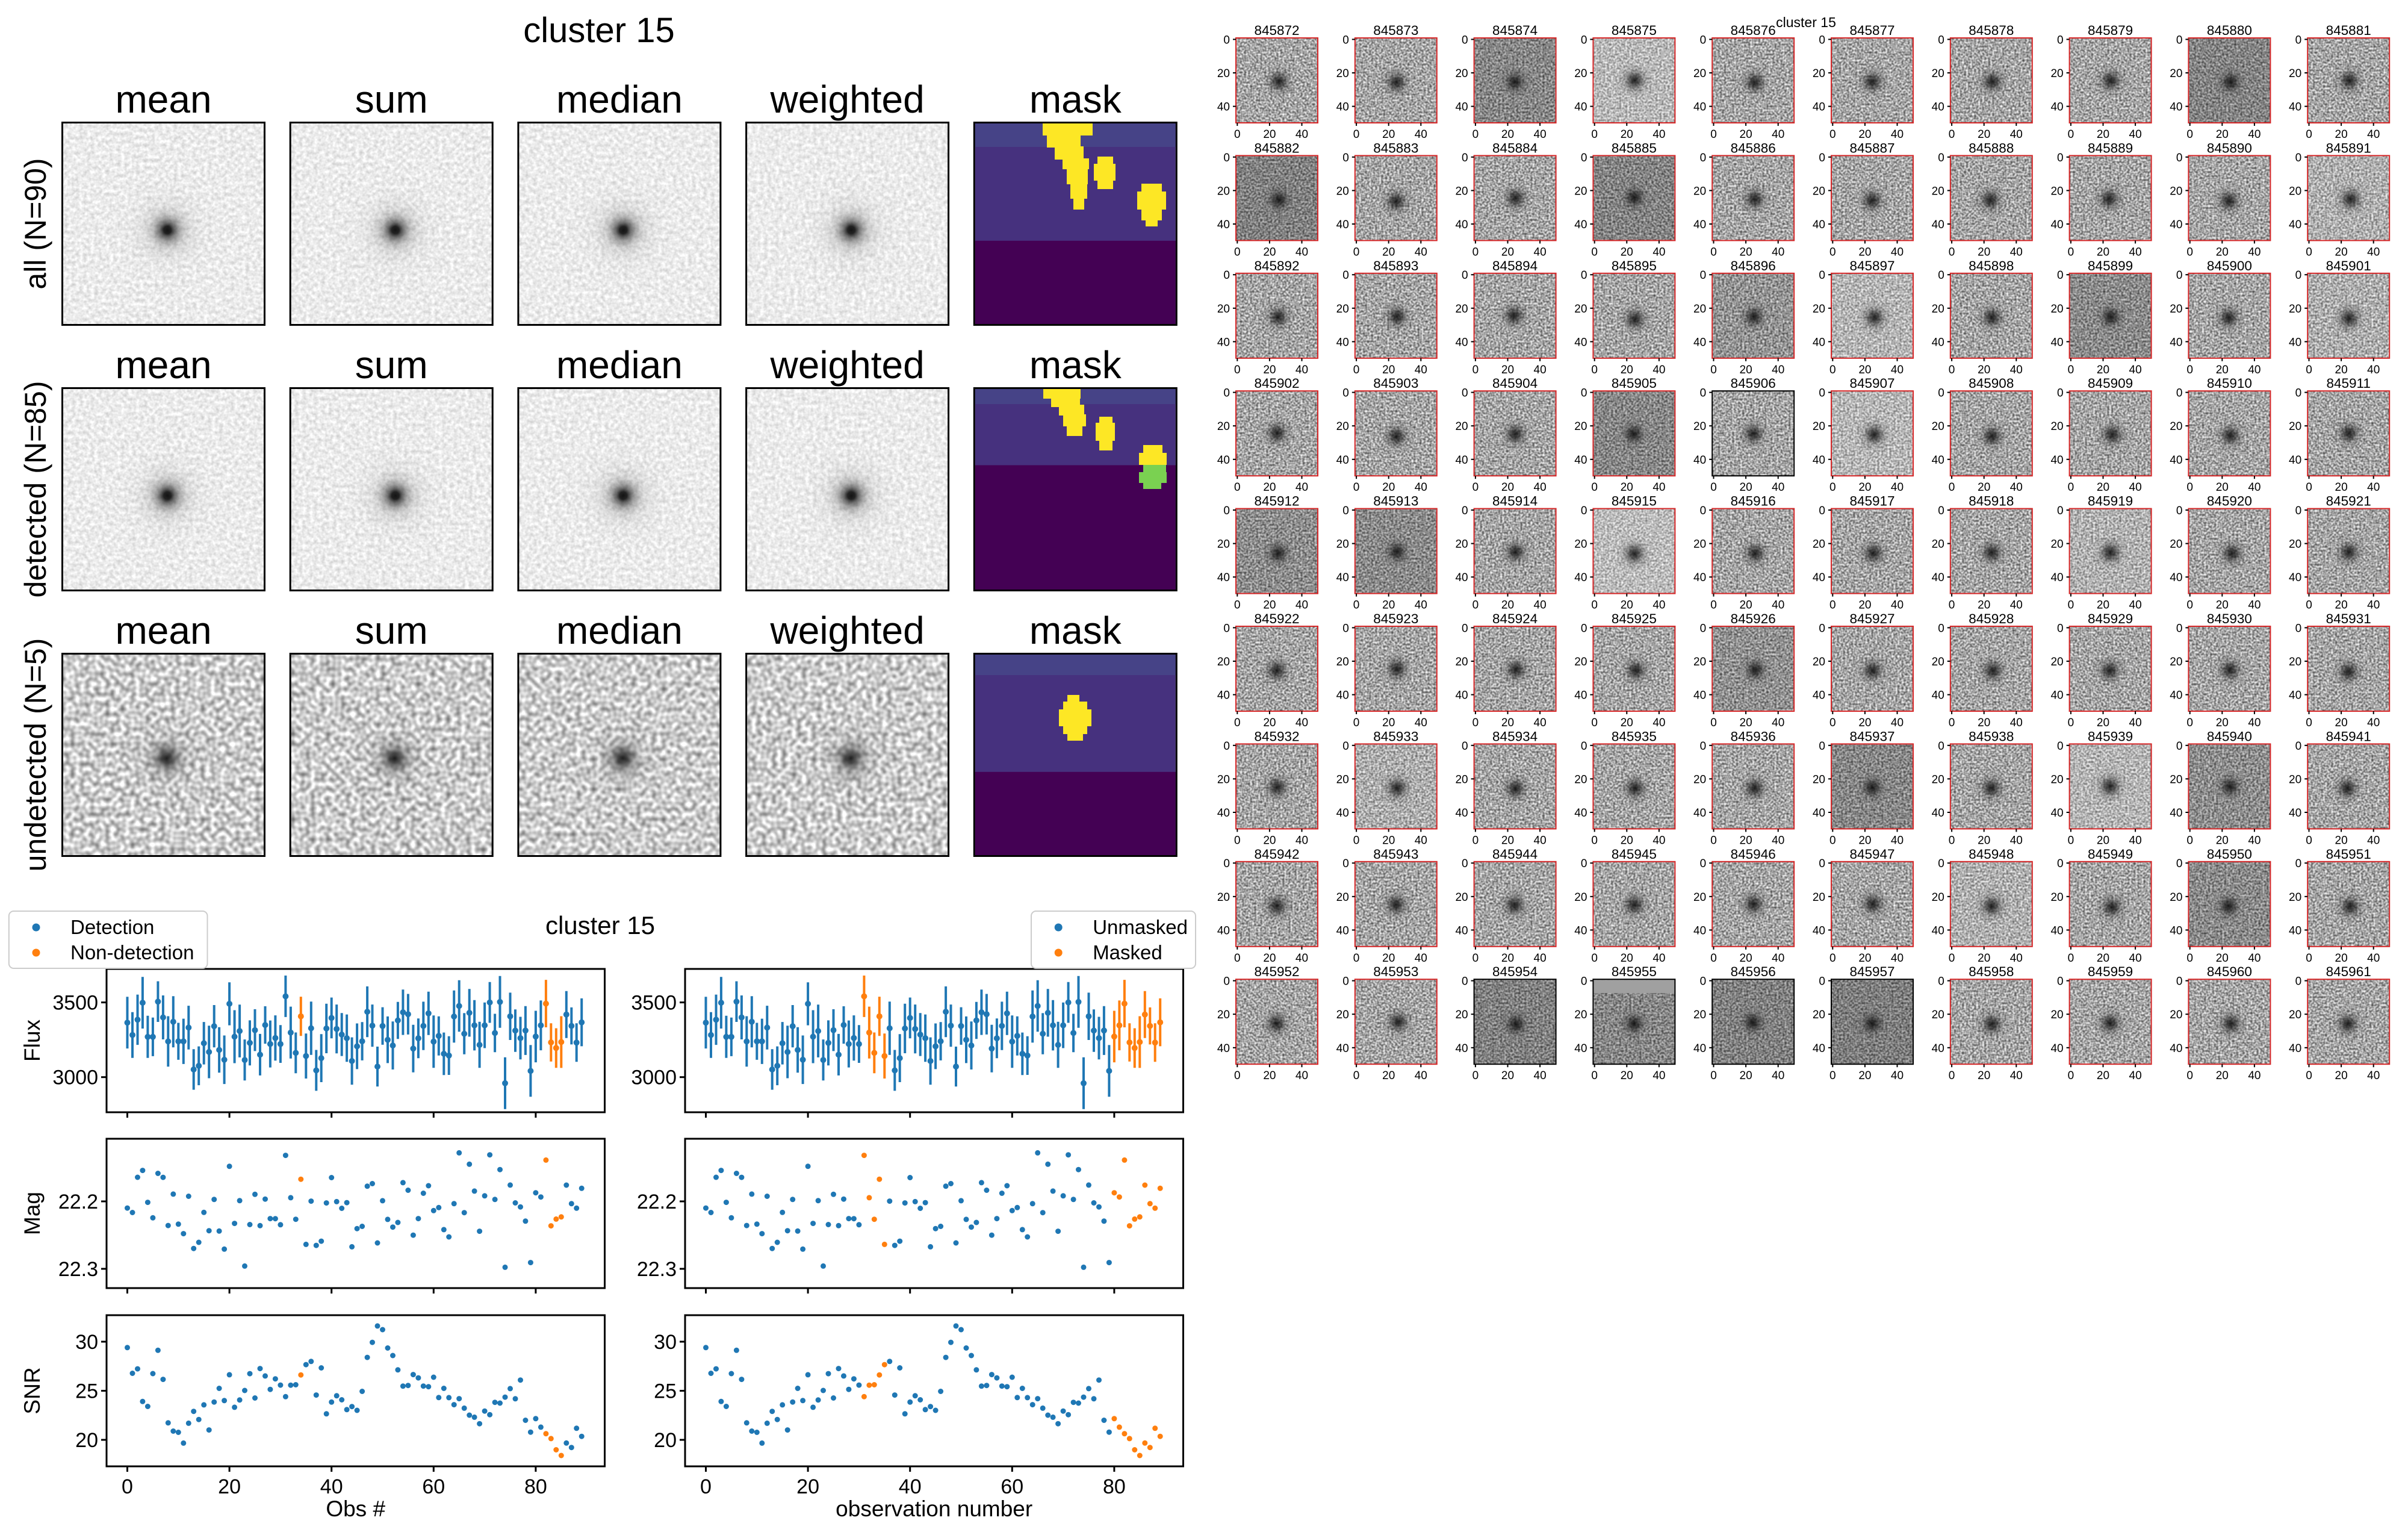  What do you see at coordinates (1991, 972) in the screenshot?
I see `svg-text: 845958` at bounding box center [1991, 972].